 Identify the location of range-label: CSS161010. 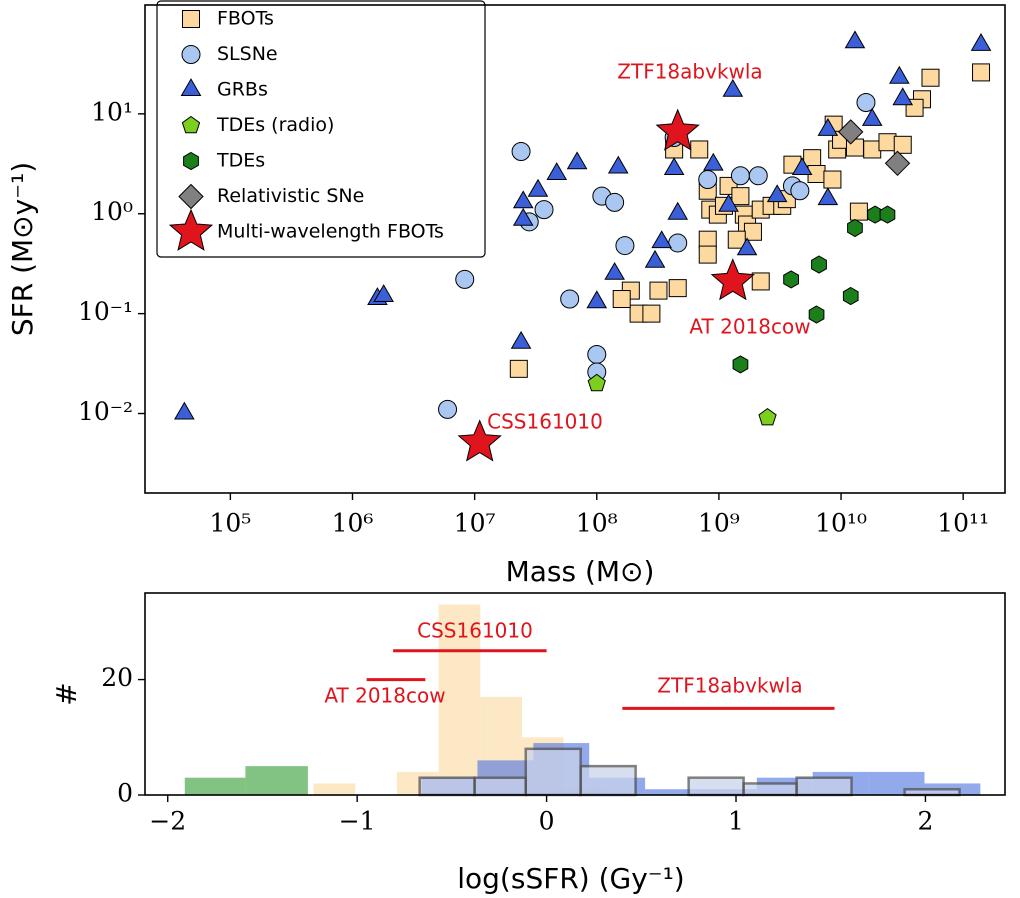
(475, 631).